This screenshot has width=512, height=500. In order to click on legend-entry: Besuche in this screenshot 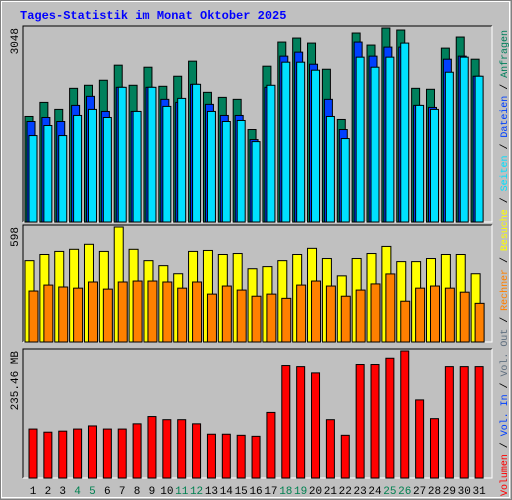, I will do `click(505, 230)`.